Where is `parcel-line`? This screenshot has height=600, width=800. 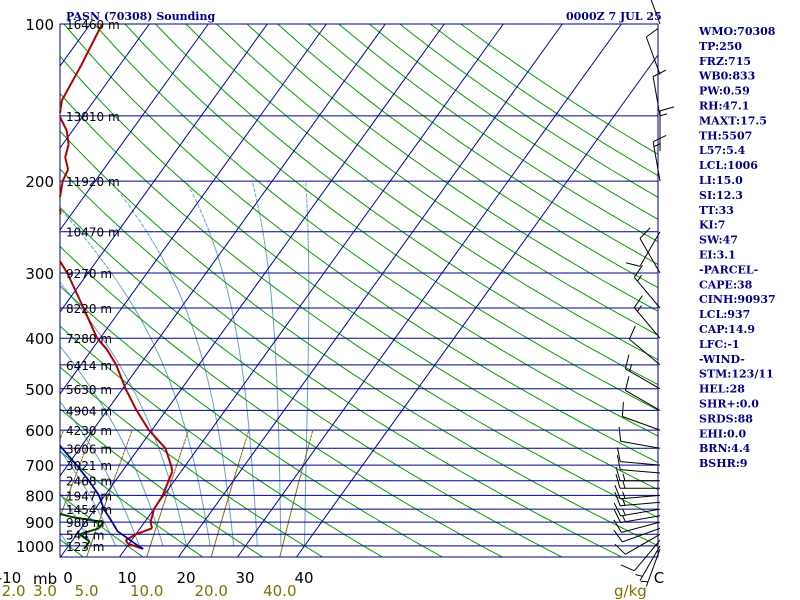
parcel-line is located at coordinates (101, 497).